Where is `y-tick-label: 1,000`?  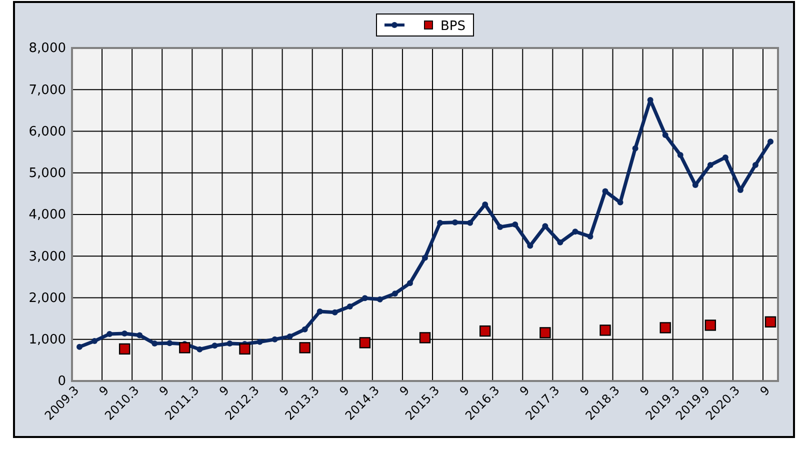
y-tick-label: 1,000 is located at coordinates (47, 340).